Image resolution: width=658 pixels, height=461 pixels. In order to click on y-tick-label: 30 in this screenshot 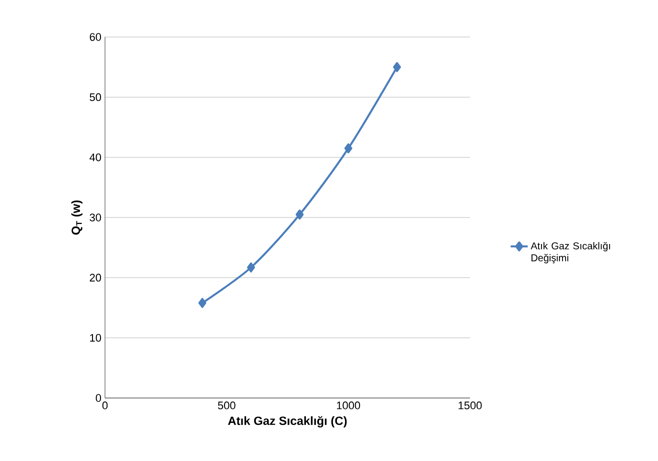, I will do `click(96, 218)`.